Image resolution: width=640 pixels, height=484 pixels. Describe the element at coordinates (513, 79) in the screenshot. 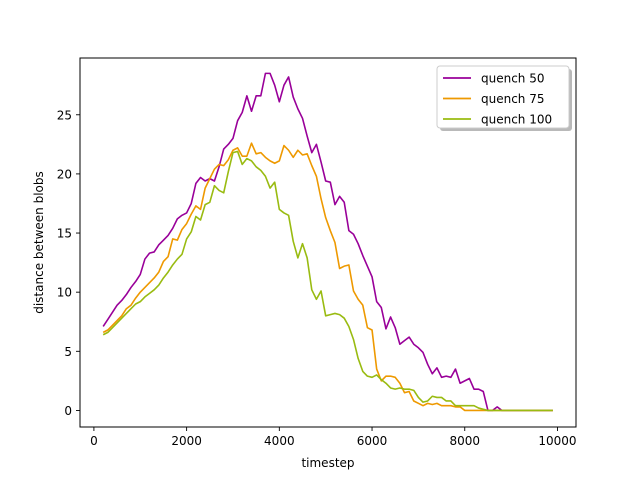

I see `legend-label-1: quench 50` at that location.